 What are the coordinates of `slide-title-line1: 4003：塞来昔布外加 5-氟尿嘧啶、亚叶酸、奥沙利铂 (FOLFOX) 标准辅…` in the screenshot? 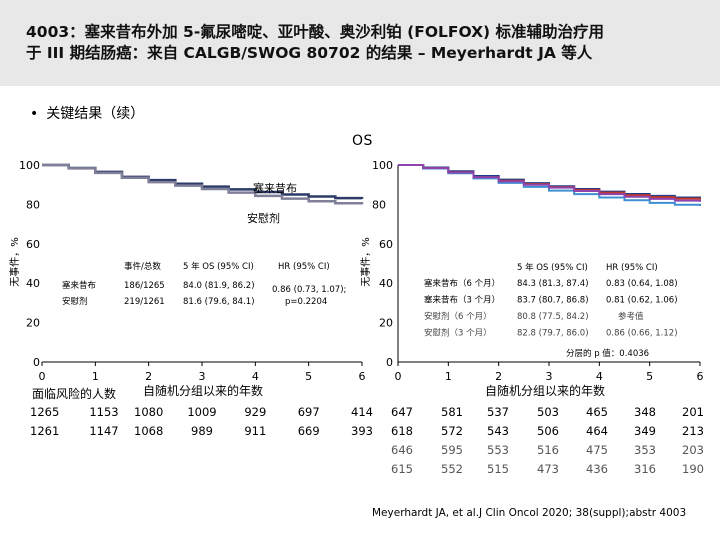 It's located at (315, 32).